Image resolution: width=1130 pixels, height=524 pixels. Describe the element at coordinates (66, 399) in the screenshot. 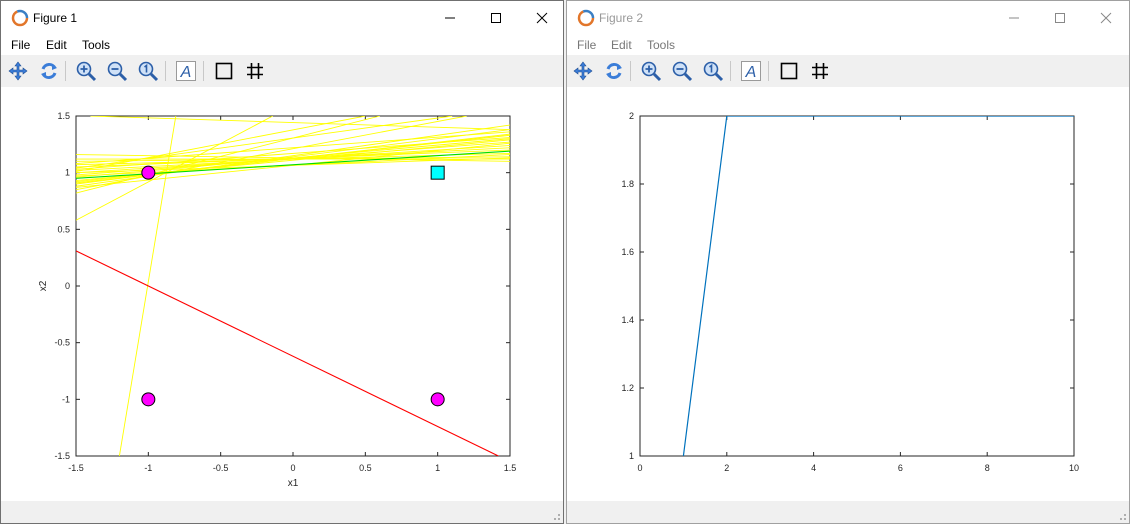

I see `y-tick-label: -1` at that location.